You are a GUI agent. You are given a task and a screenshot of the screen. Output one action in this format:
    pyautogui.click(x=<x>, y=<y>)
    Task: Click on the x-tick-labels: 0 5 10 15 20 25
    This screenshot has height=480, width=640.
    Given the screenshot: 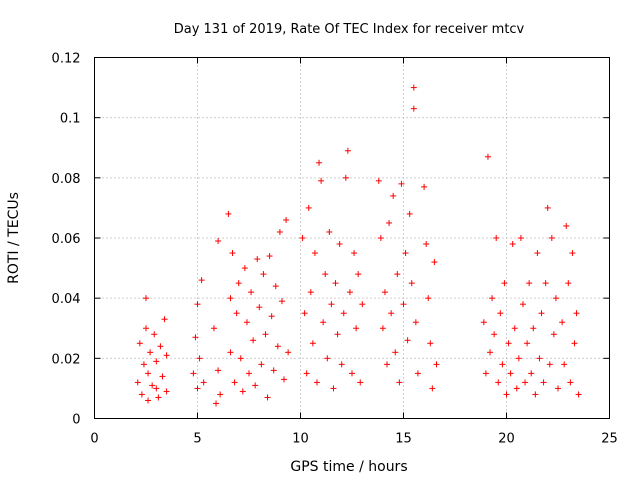 What is the action you would take?
    pyautogui.click(x=353, y=439)
    